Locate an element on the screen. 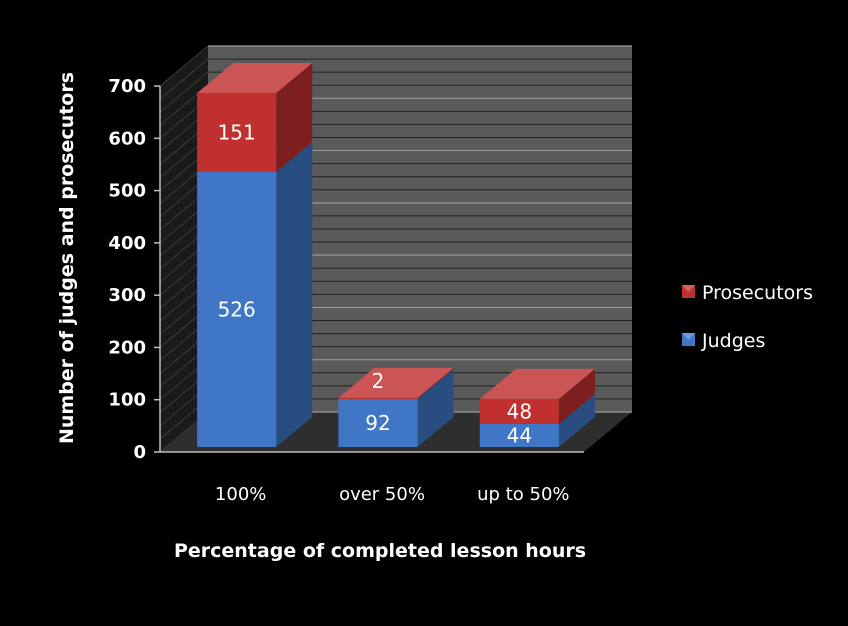 The width and height of the screenshot is (848, 626). x-axis-title: Percentage of completed lesson hours is located at coordinates (380, 551).